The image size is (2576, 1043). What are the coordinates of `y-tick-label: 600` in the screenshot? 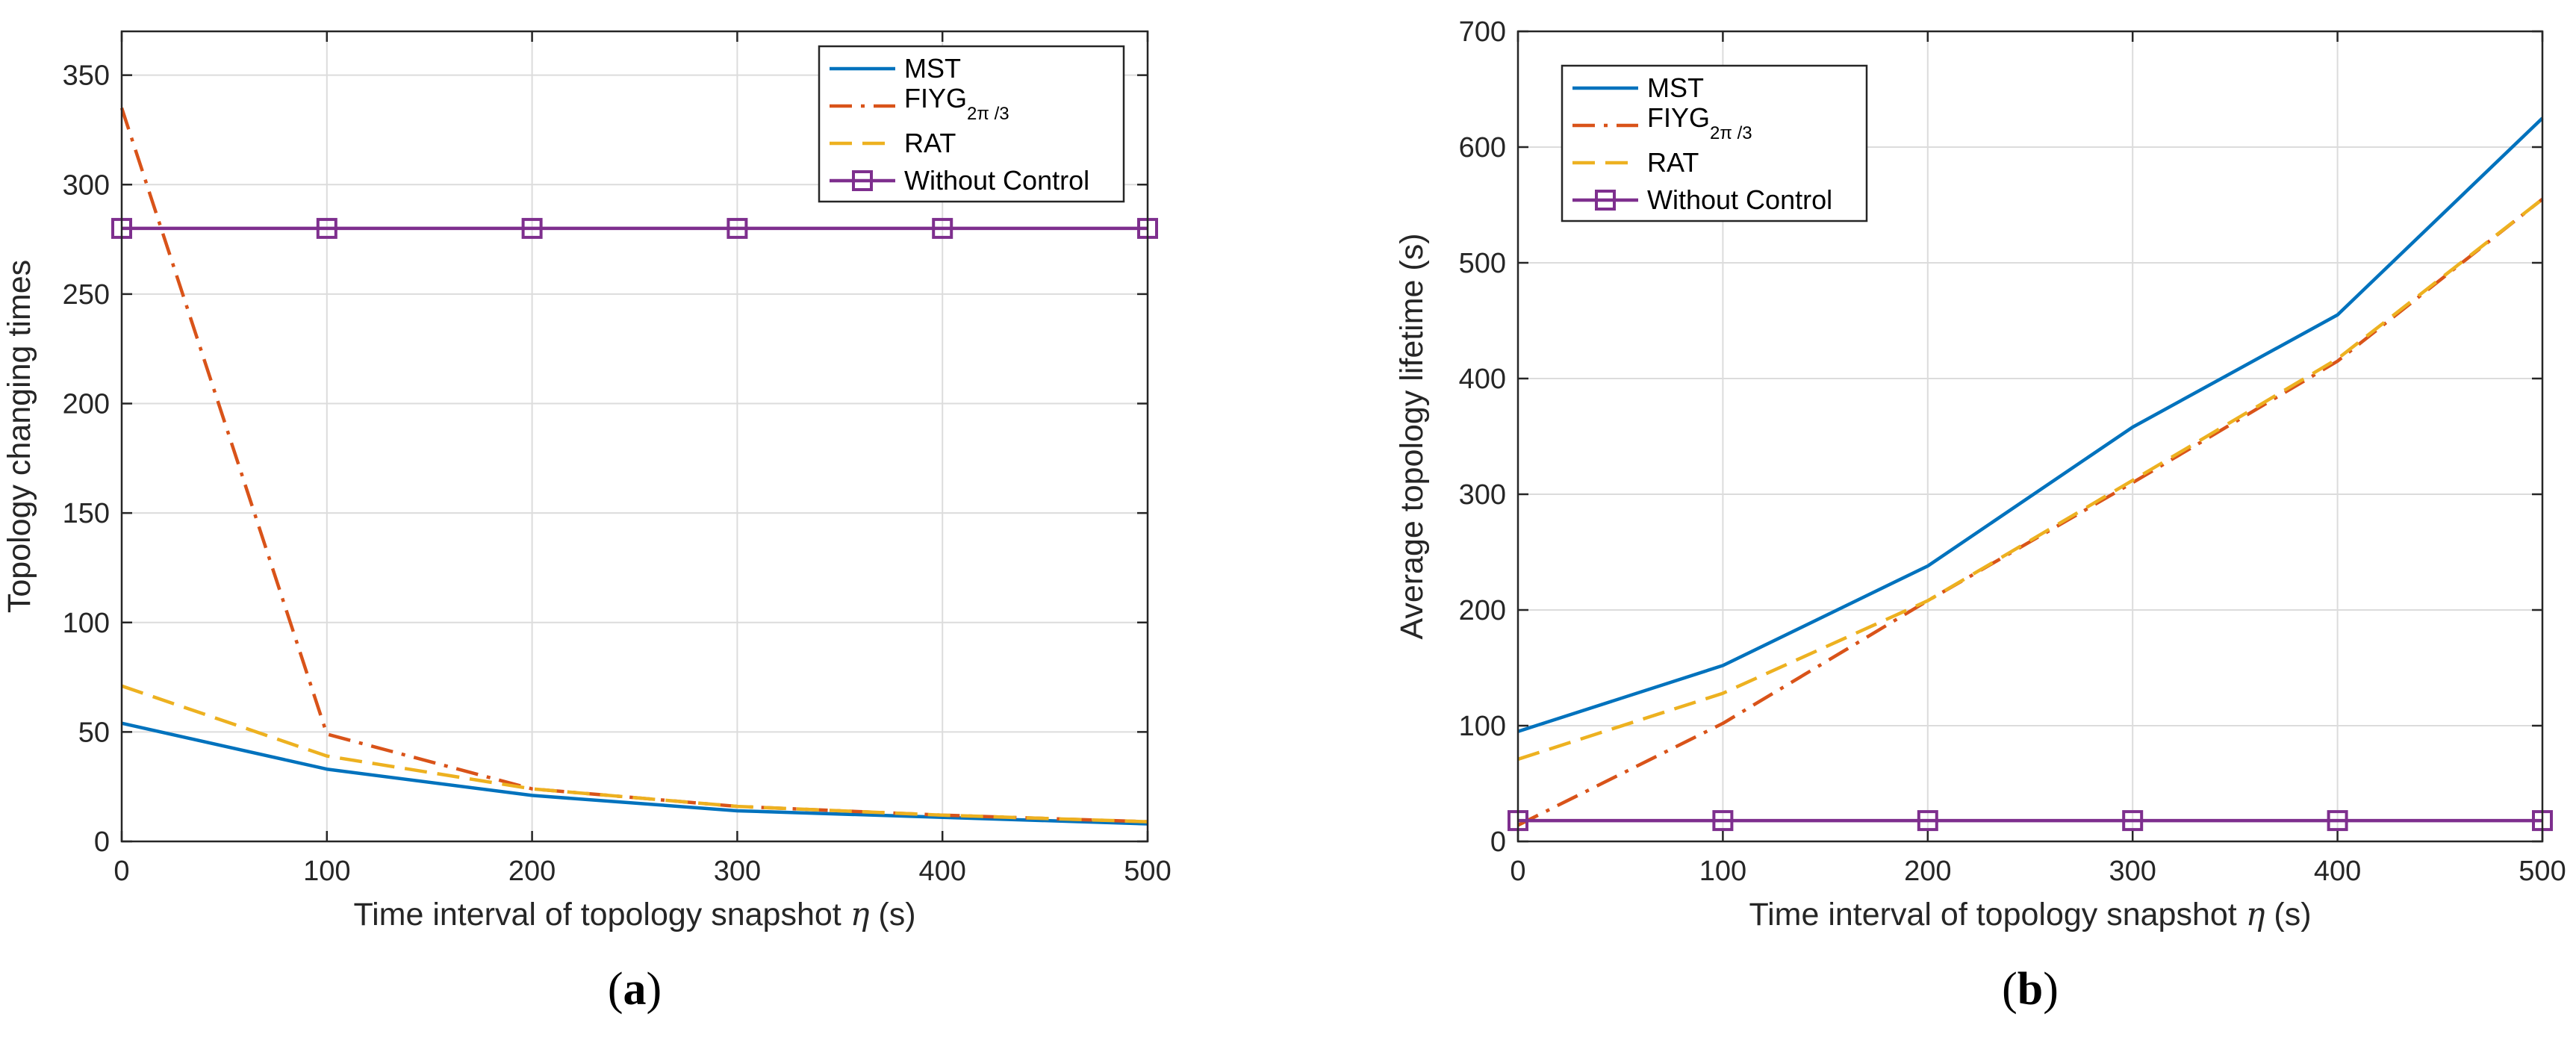 It's located at (1482, 148).